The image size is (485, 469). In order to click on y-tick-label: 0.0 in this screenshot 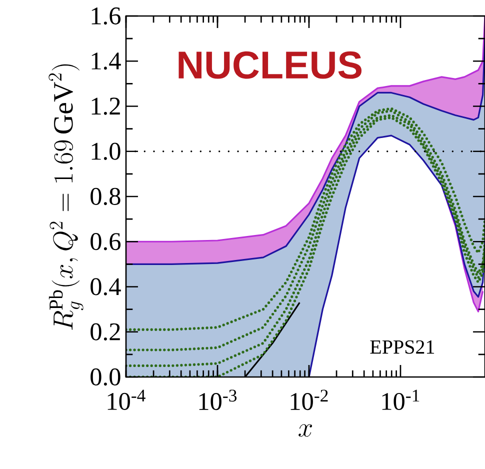, I will do `click(105, 377)`.